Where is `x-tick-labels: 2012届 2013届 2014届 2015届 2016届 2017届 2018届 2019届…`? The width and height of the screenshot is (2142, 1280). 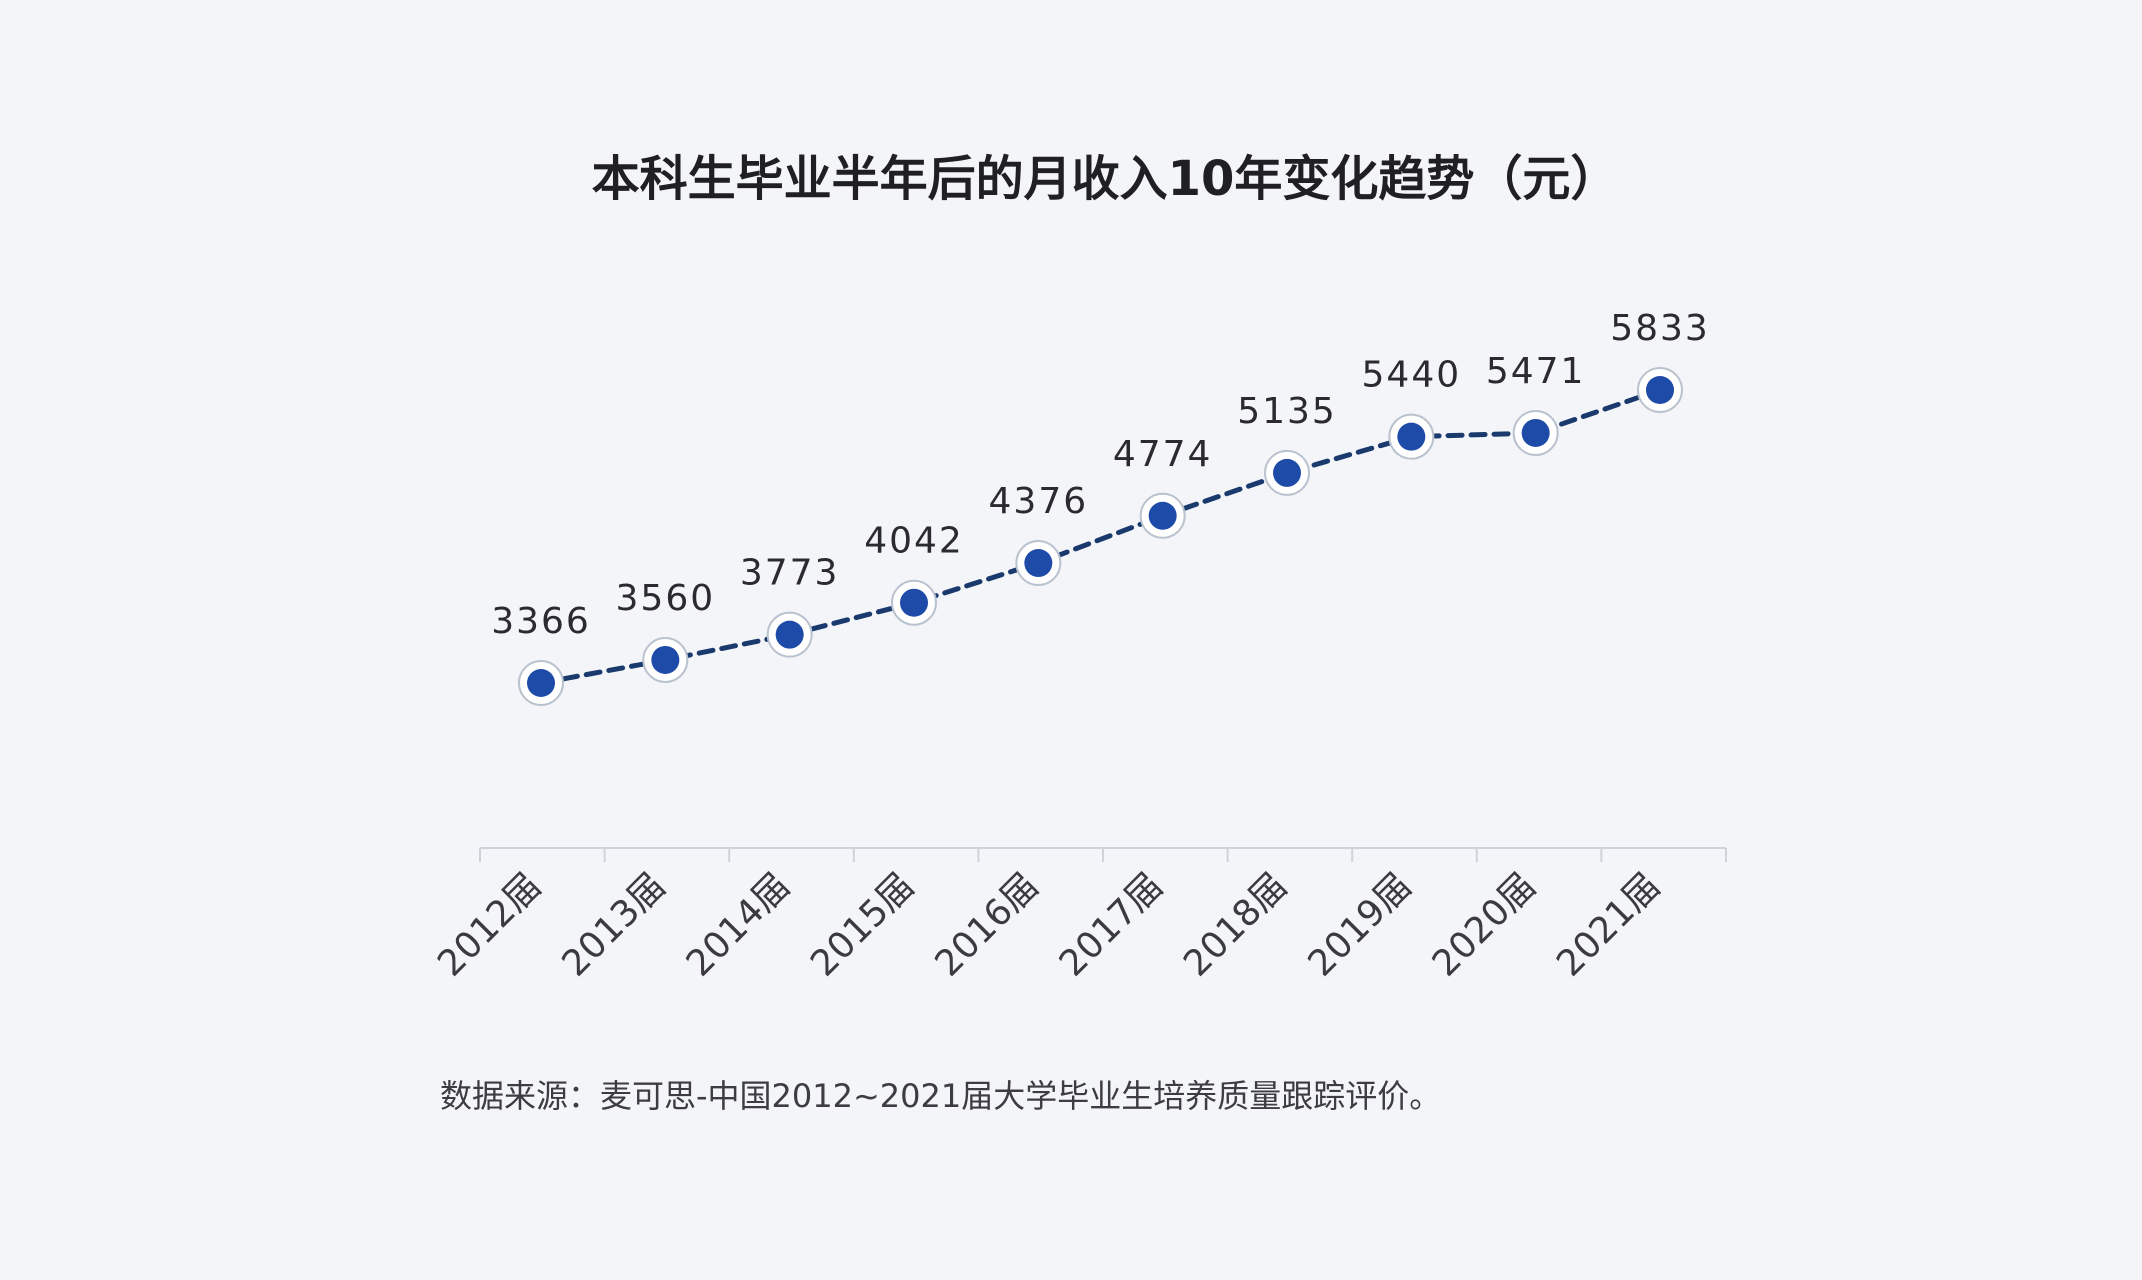 x-tick-labels: 2012届 2013届 2014届 2015届 2016届 2017届 2018届 2019届… is located at coordinates (1049, 924).